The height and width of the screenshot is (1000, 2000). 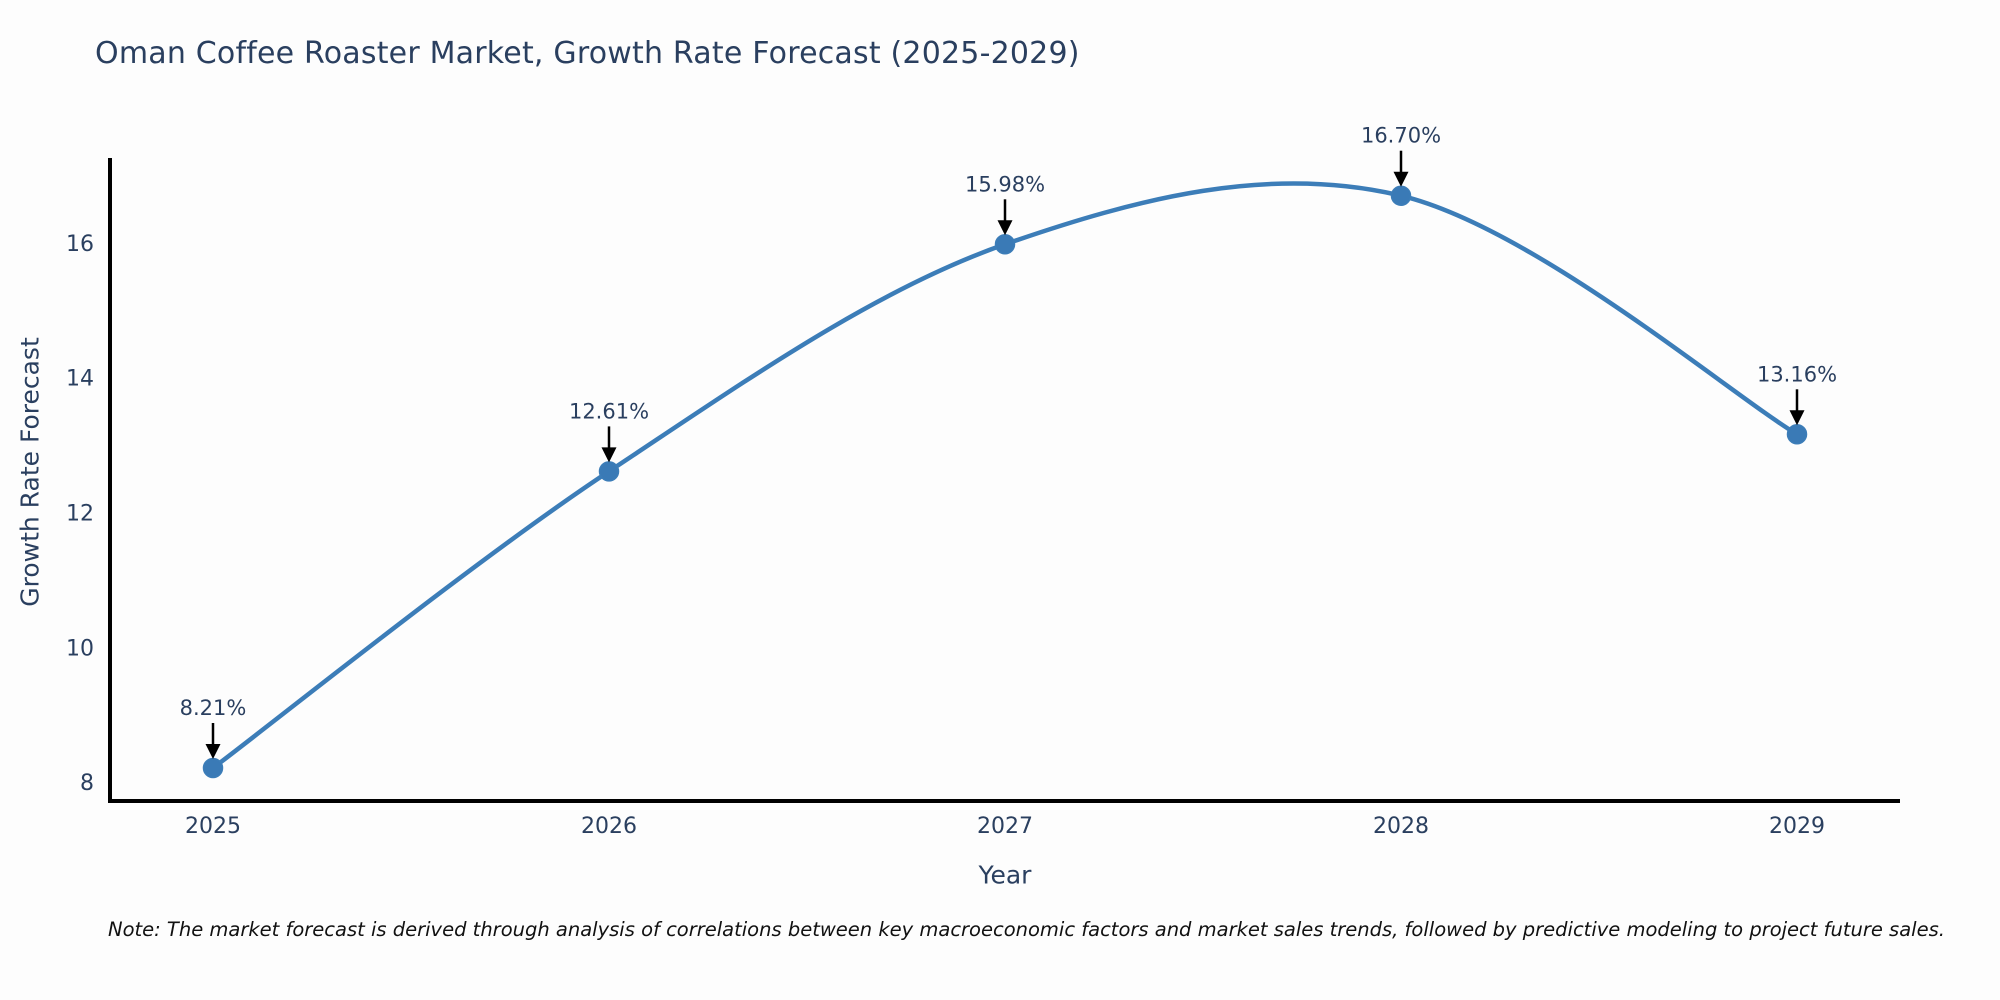 I want to click on y-axis-title: Growth Rate Forecast, so click(x=30, y=472).